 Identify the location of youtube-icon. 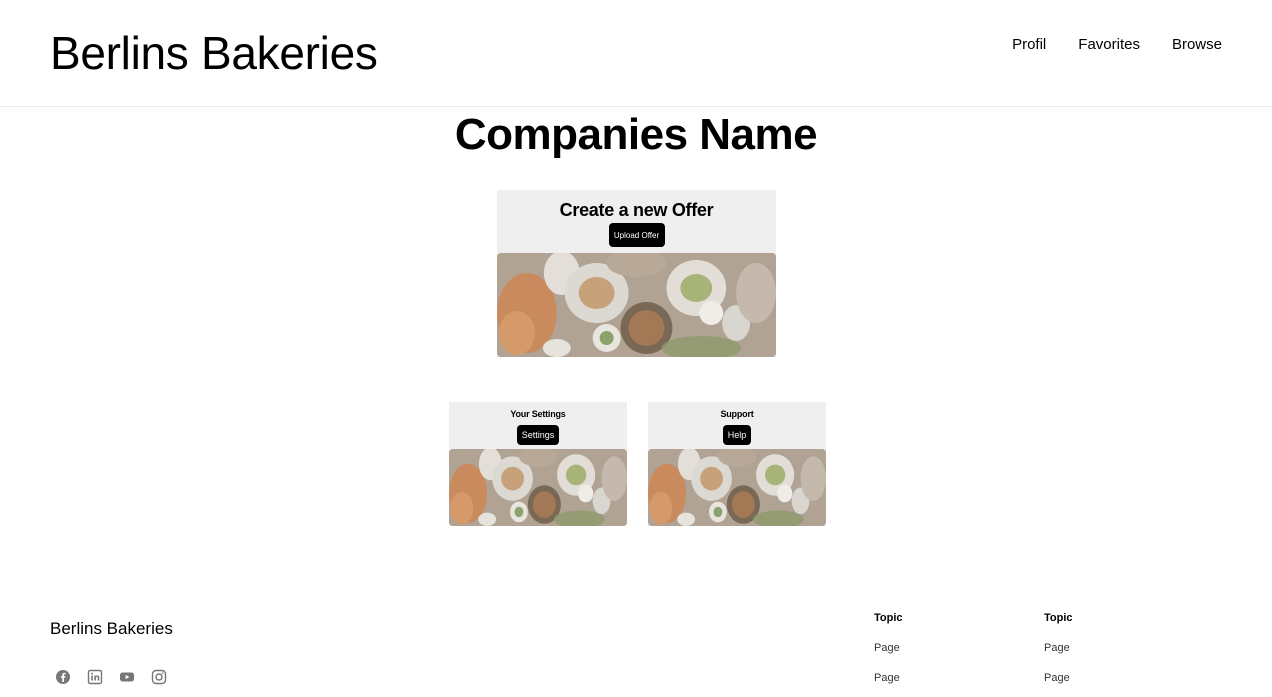
(127, 677).